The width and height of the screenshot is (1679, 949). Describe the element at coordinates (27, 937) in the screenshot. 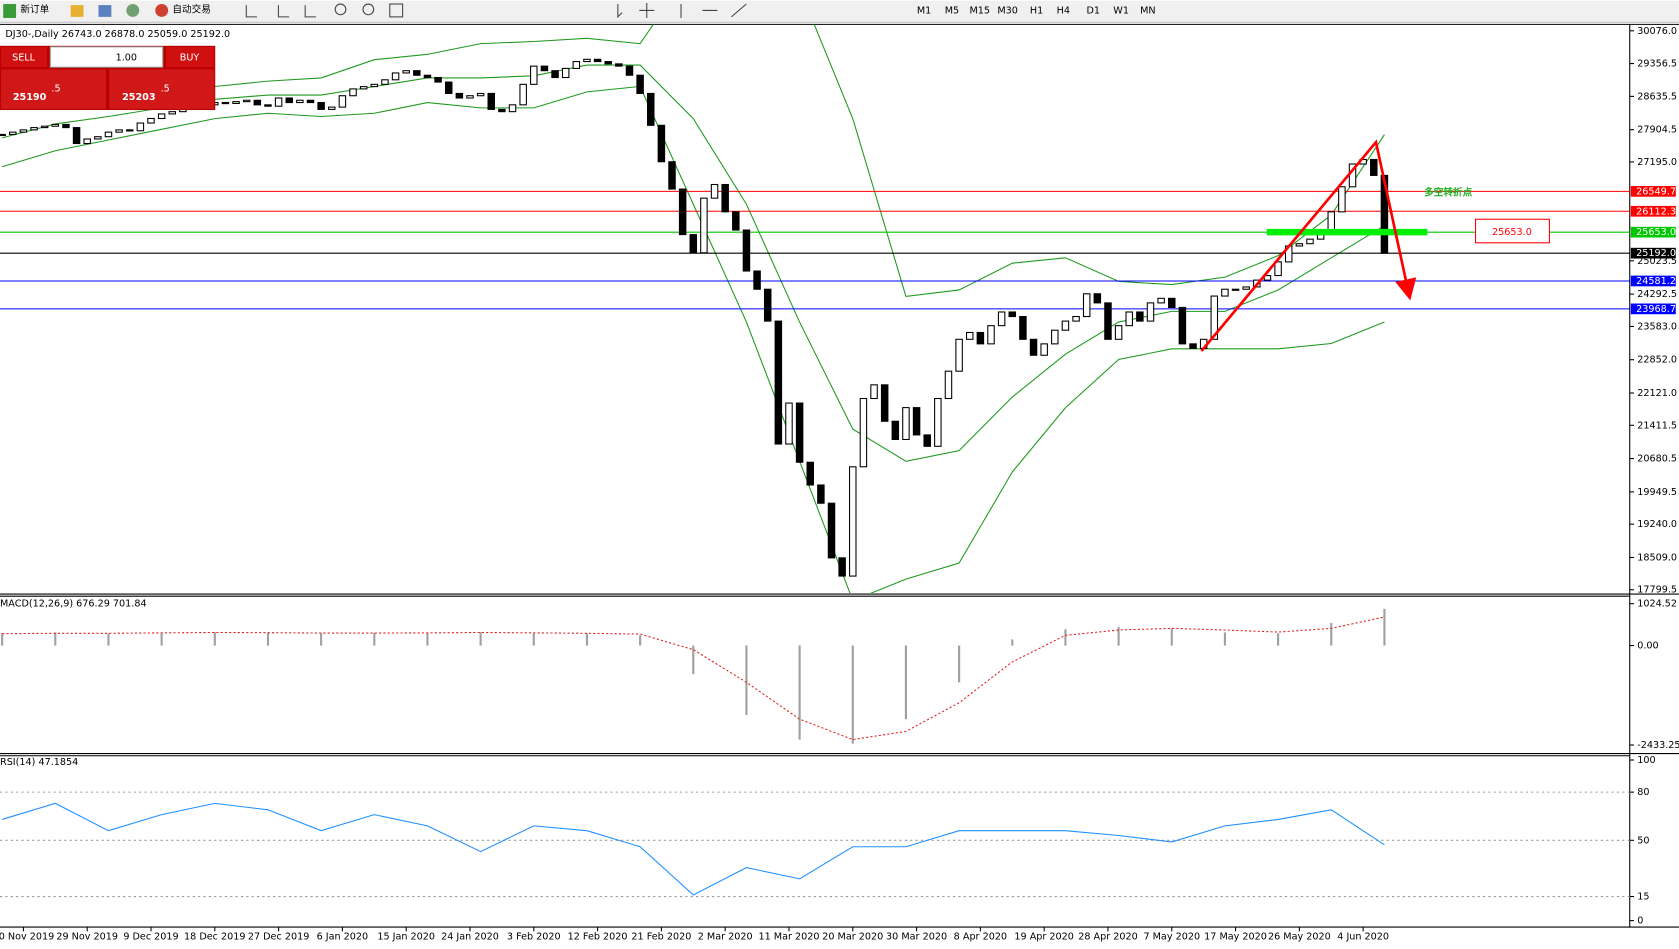

I see `x-tick-label: 20 Nov 2019` at that location.